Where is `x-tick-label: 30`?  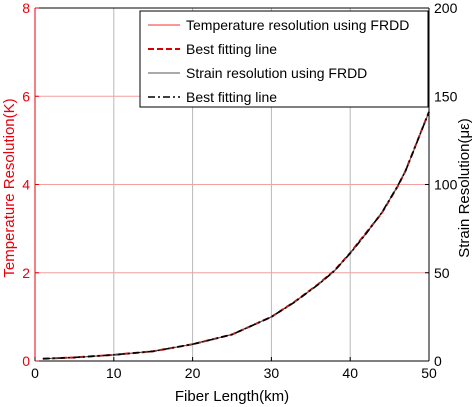
x-tick-label: 30 is located at coordinates (272, 373).